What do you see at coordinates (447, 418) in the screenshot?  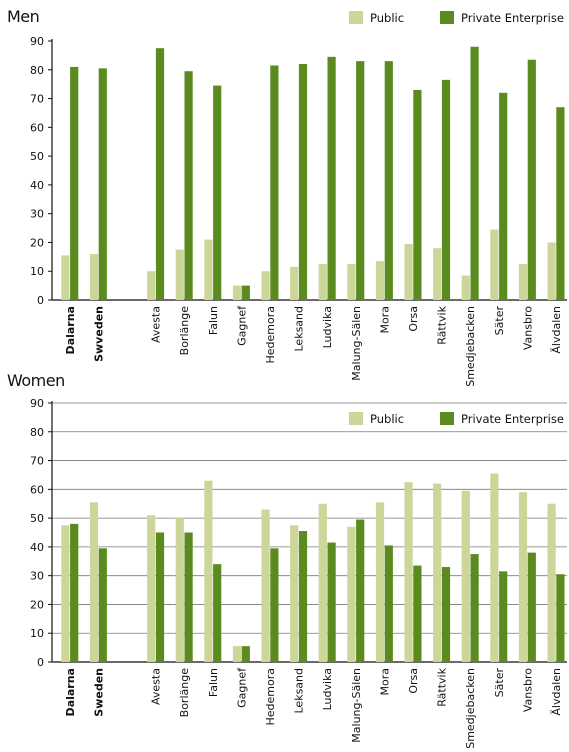 I see `women-legend-swatch-private` at bounding box center [447, 418].